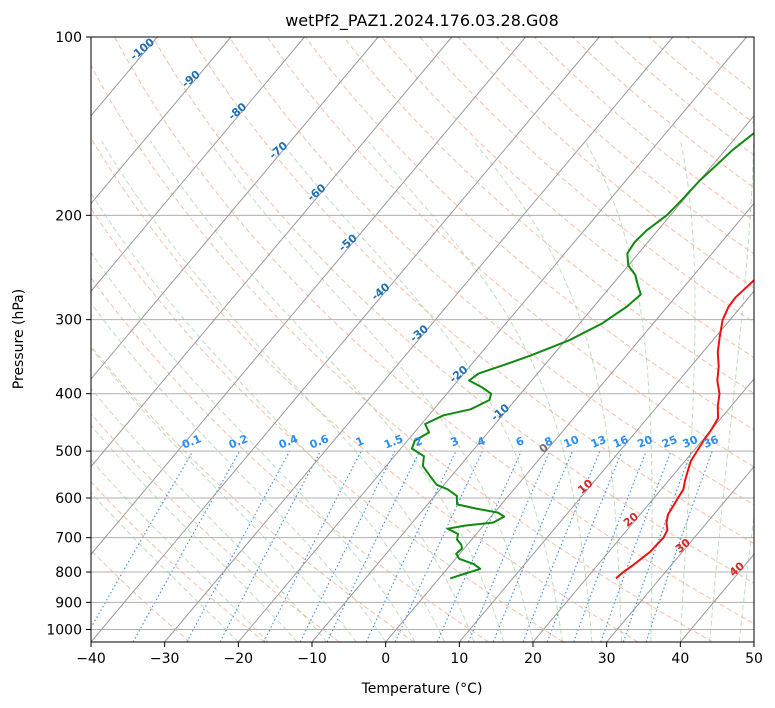 The image size is (775, 708). What do you see at coordinates (239, 659) in the screenshot?
I see `x-tick-label: −20` at bounding box center [239, 659].